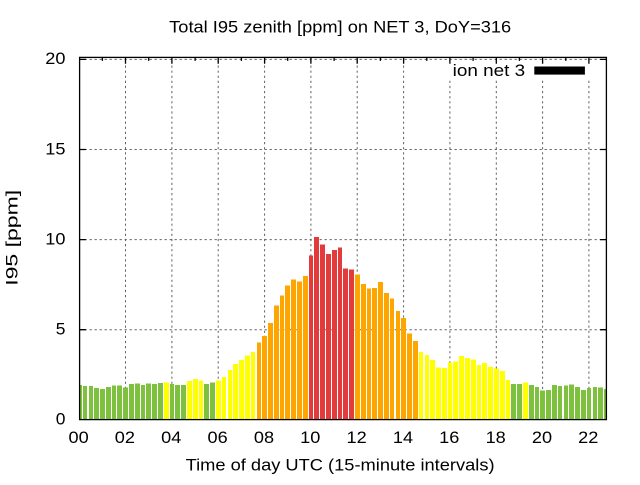 The image size is (640, 485). Describe the element at coordinates (171, 438) in the screenshot. I see `svg-text: 04` at that location.